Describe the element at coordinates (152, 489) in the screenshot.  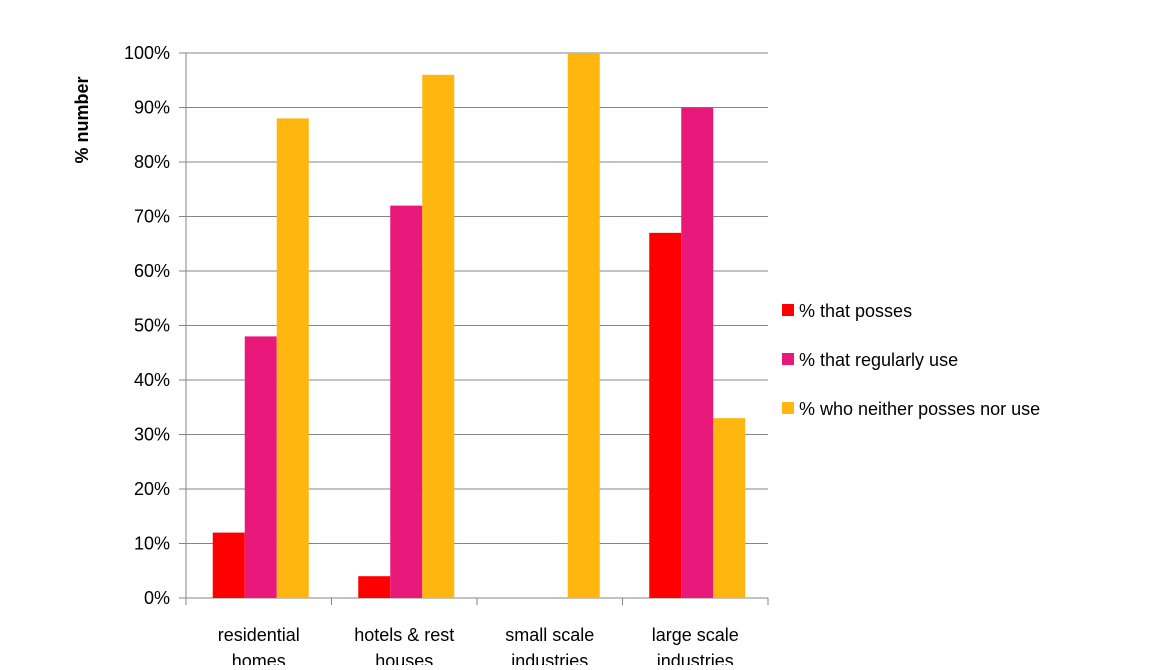
I see `y-tick-label: 20%` at that location.